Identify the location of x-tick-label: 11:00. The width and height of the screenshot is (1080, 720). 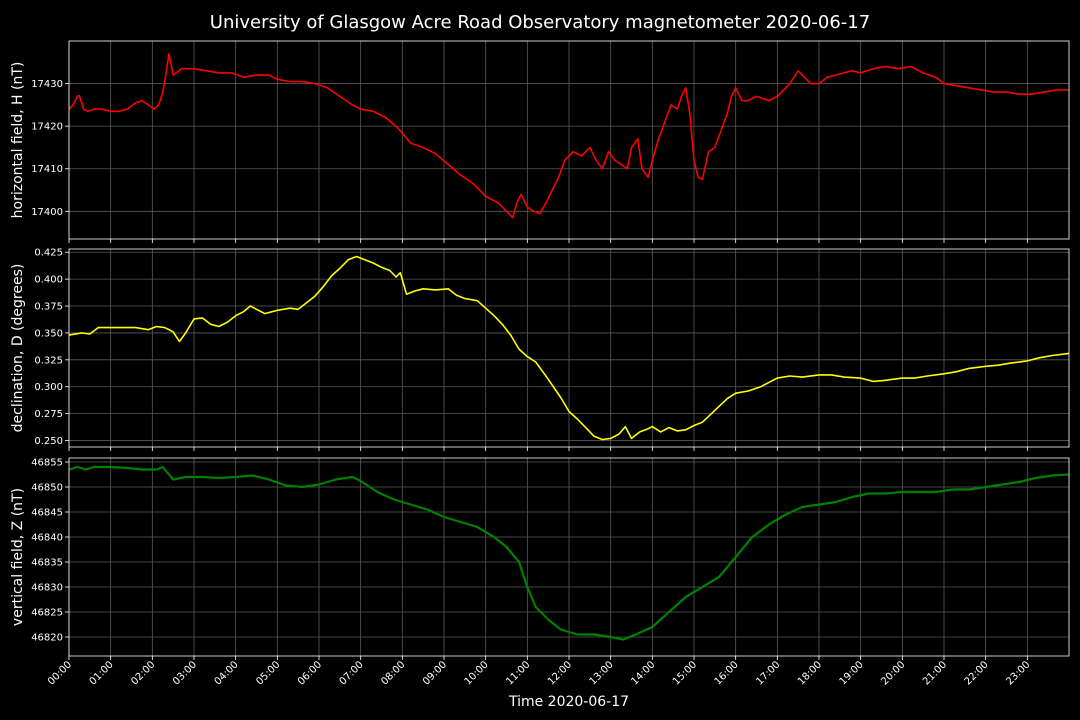
(518, 673).